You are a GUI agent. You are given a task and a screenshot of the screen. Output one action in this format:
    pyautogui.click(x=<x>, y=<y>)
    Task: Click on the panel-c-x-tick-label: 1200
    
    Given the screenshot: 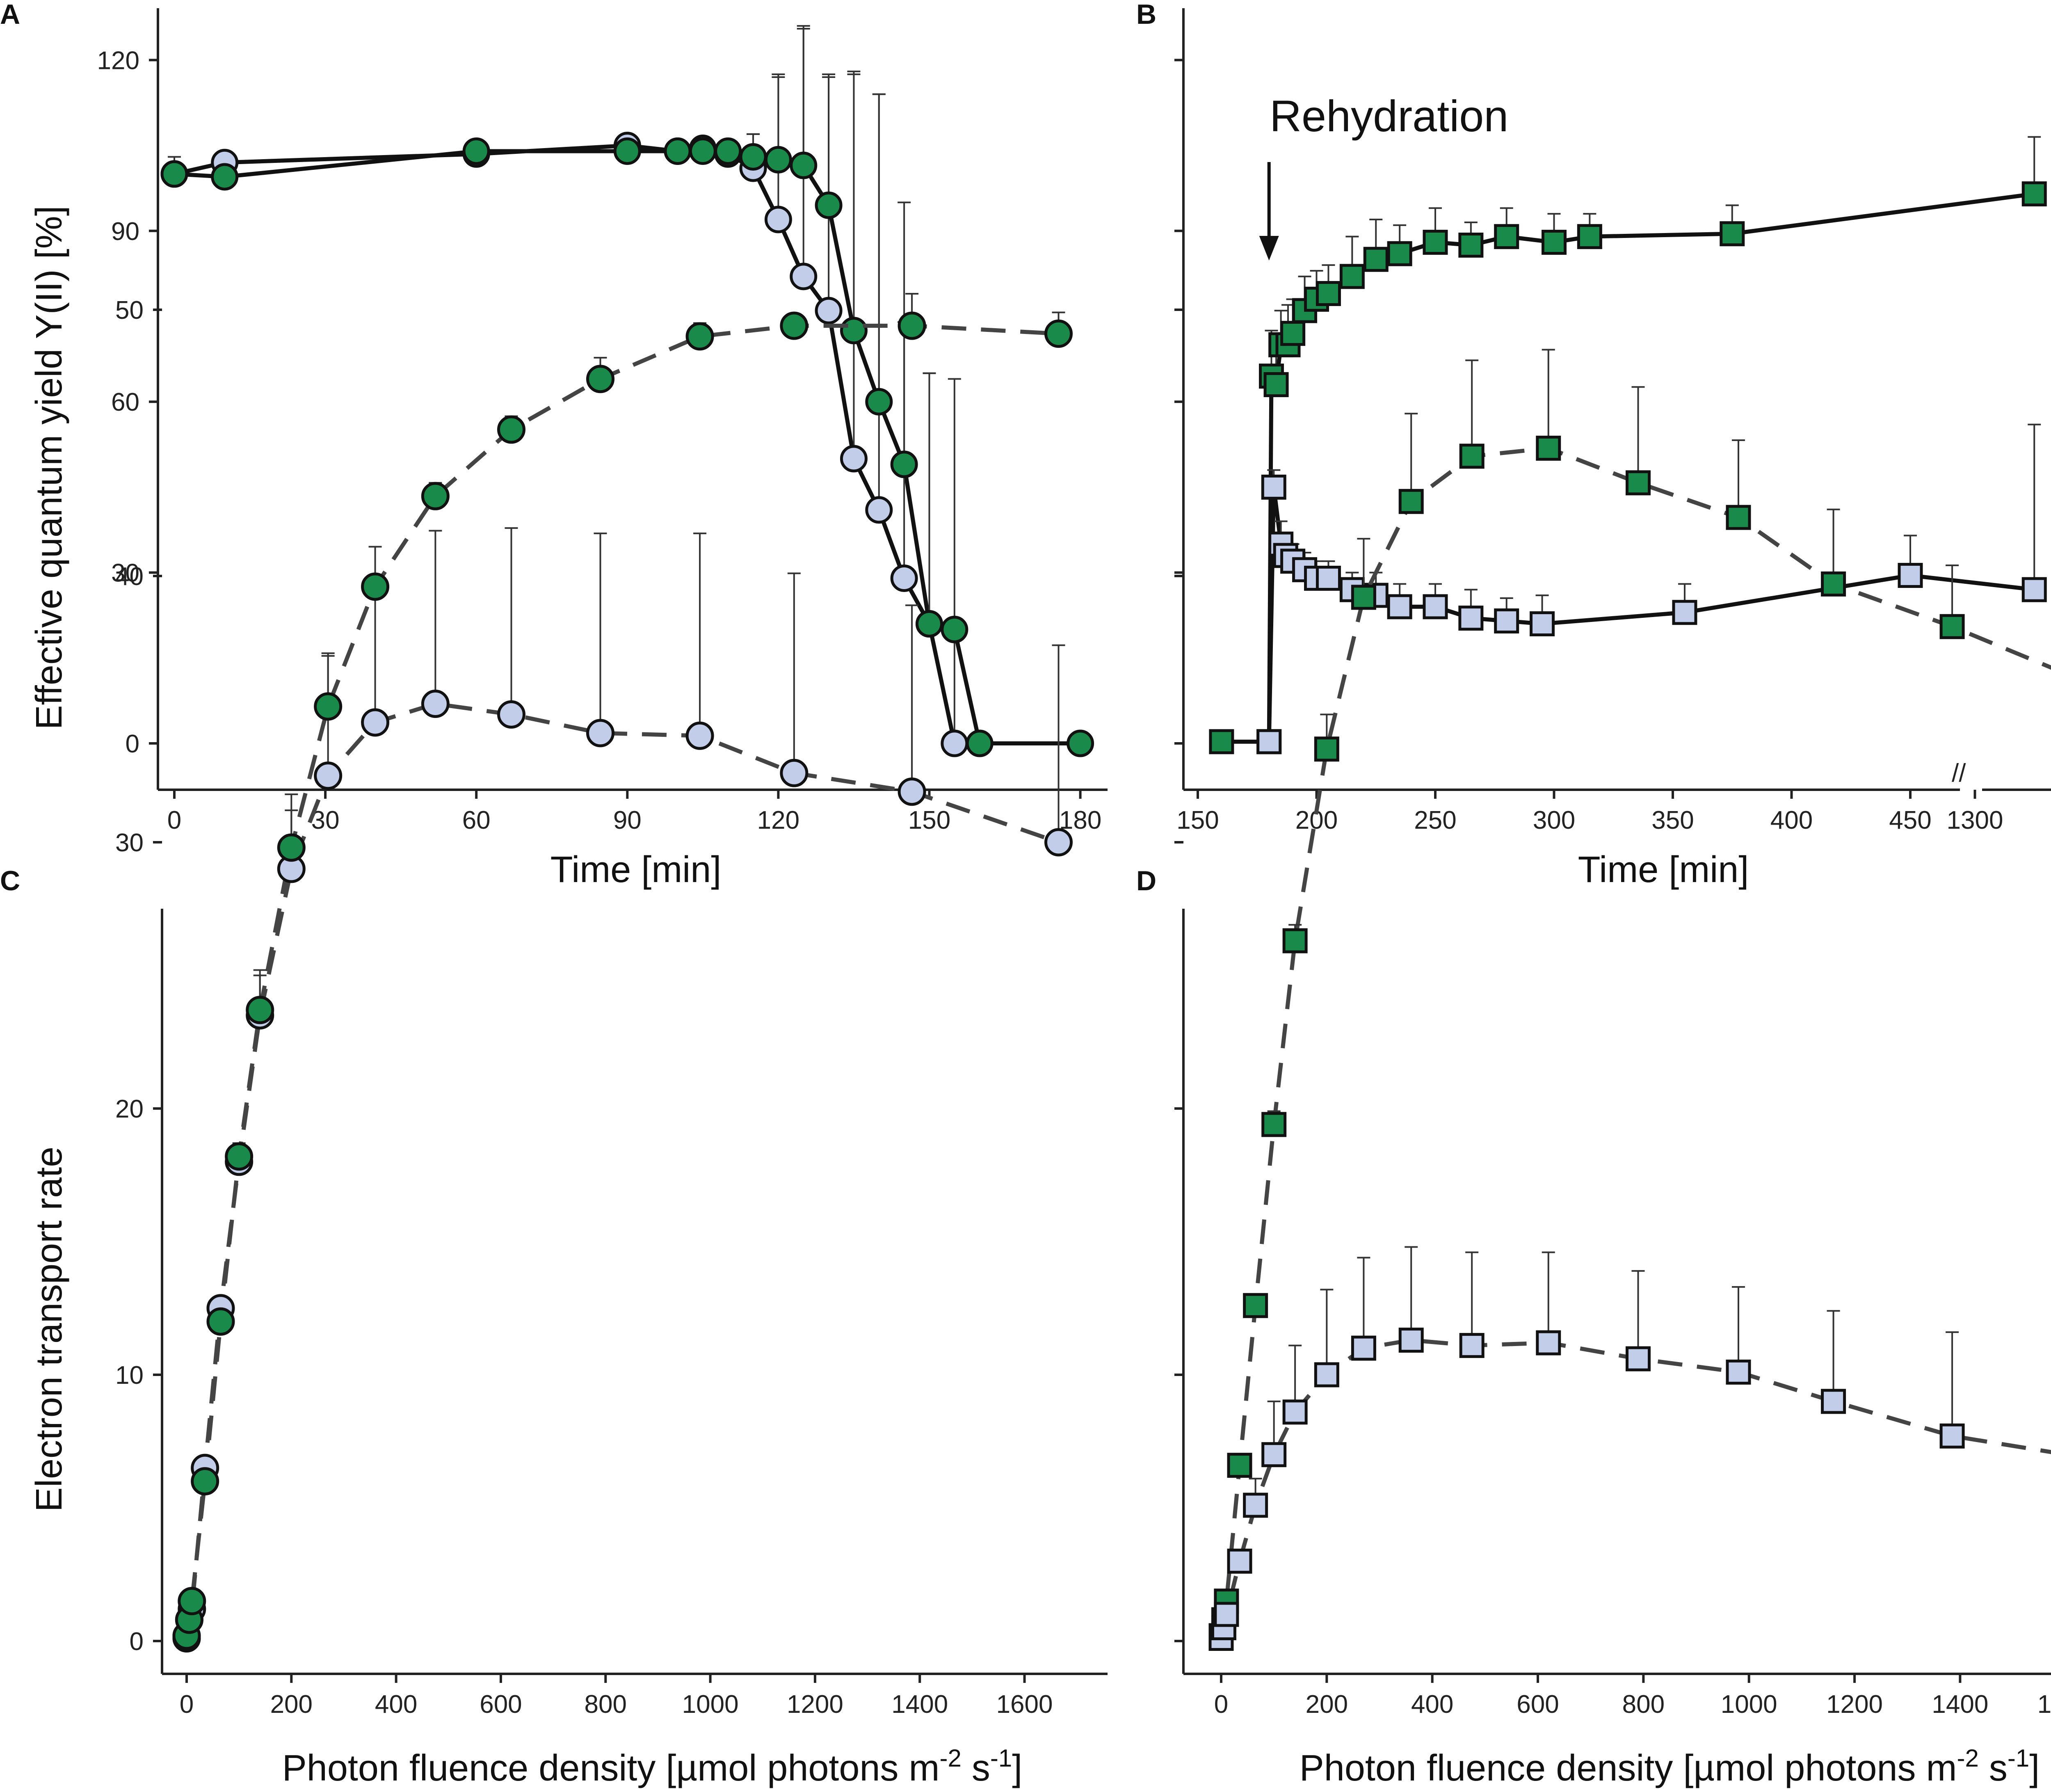 What is the action you would take?
    pyautogui.click(x=815, y=1704)
    